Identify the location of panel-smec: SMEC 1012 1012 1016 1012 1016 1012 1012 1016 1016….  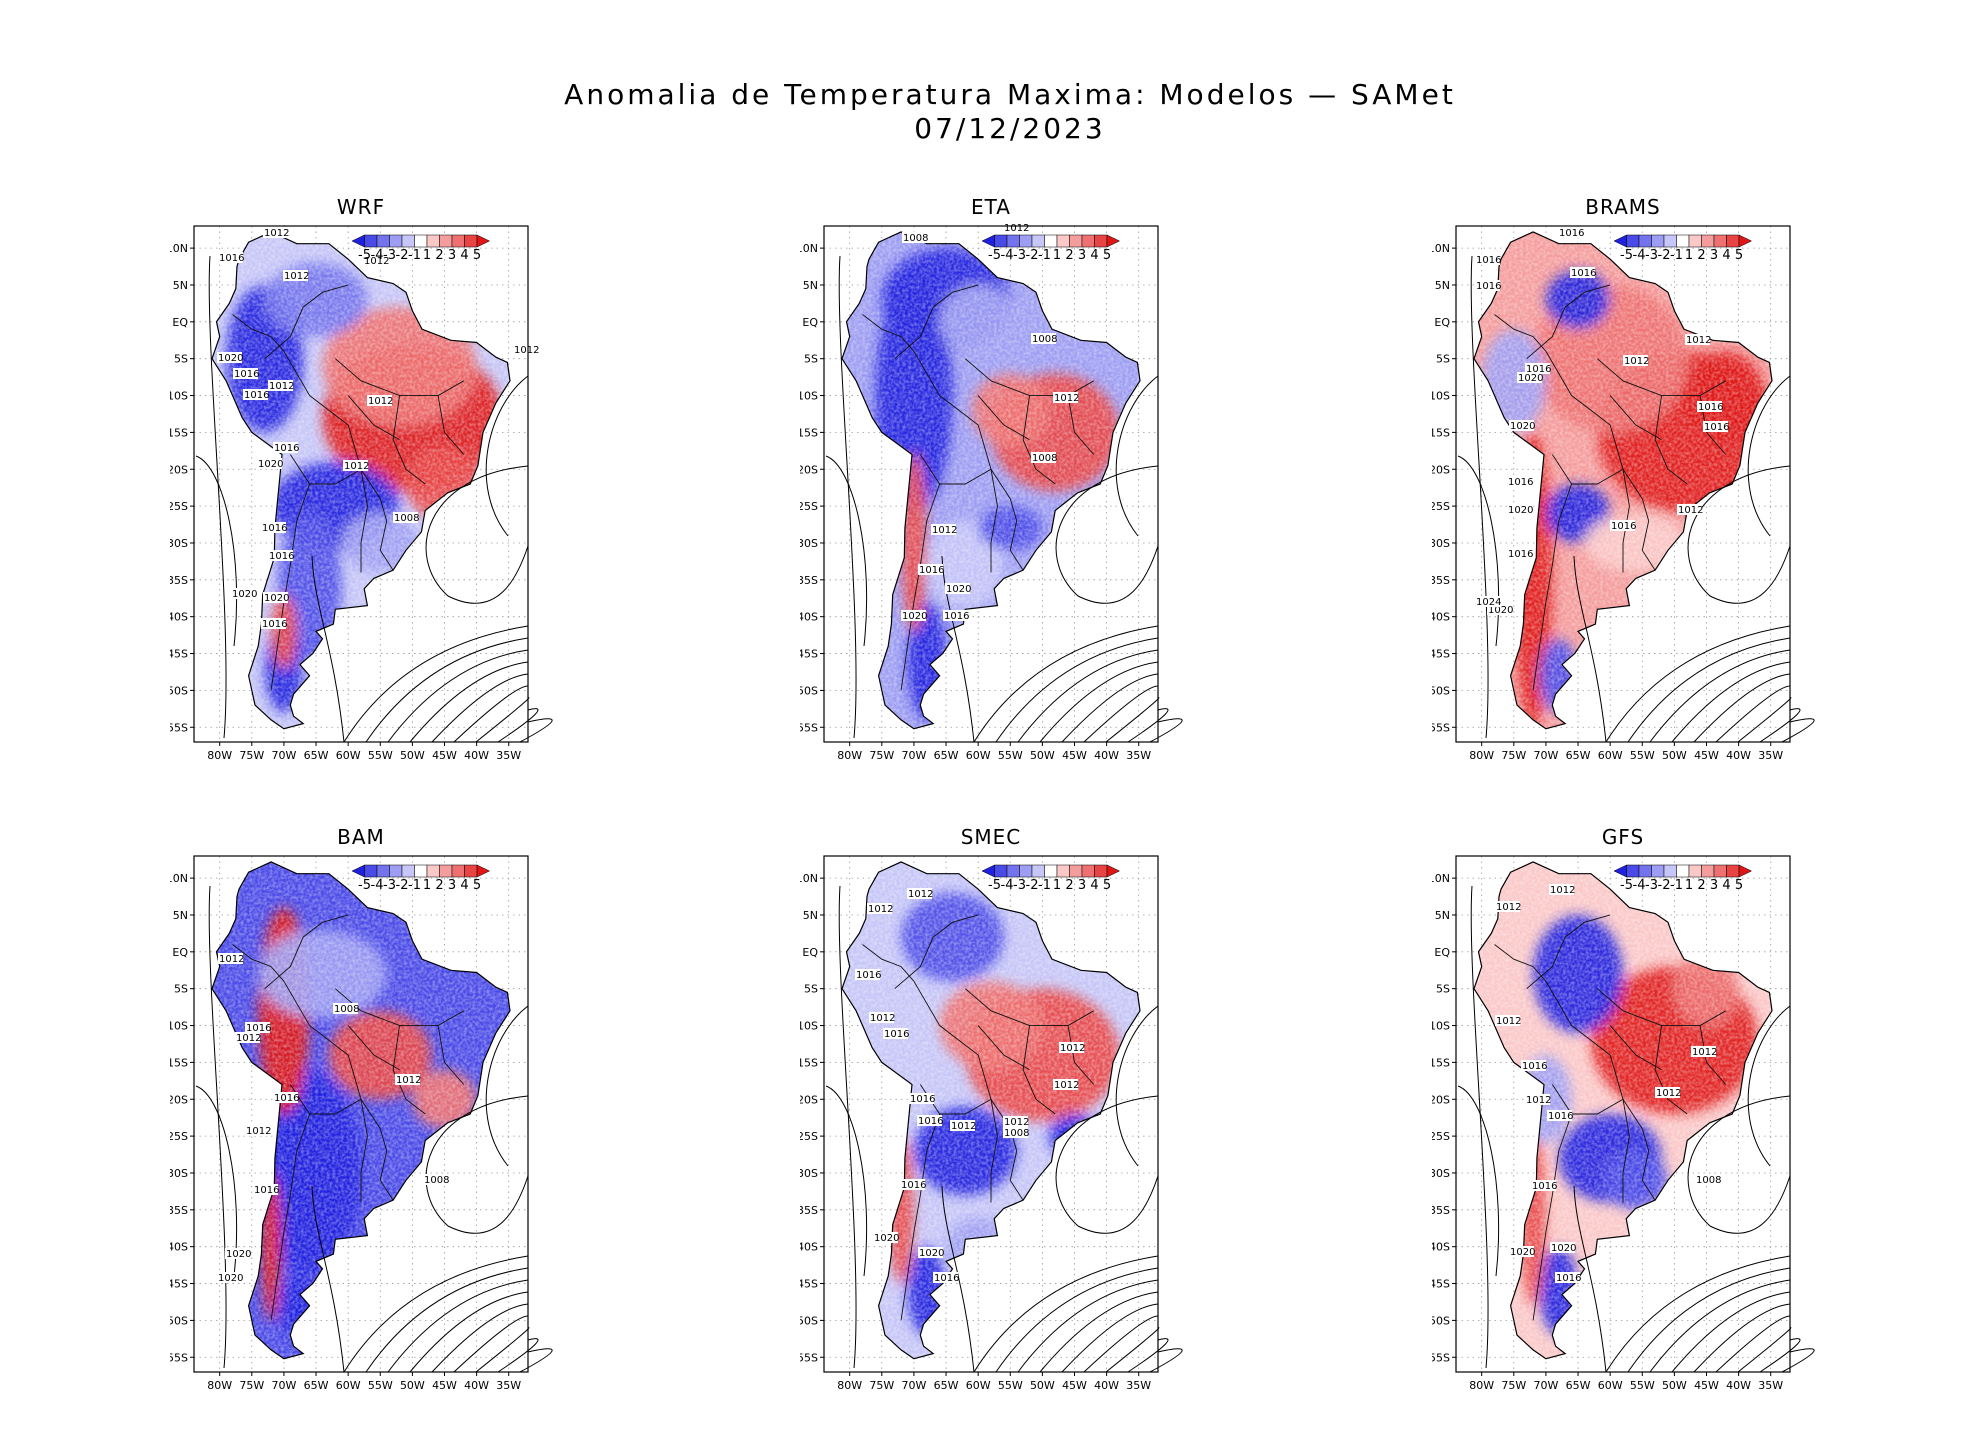
(1010, 1125).